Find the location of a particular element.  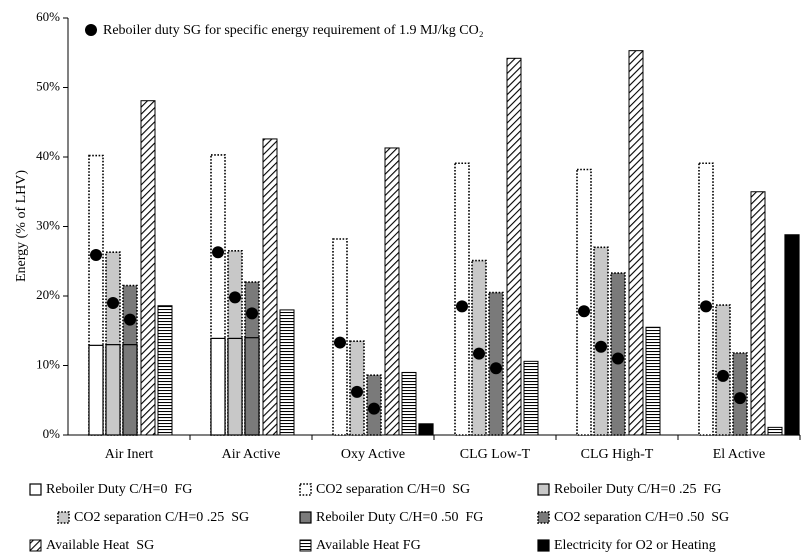

y-tick-label: 60% is located at coordinates (48, 16).